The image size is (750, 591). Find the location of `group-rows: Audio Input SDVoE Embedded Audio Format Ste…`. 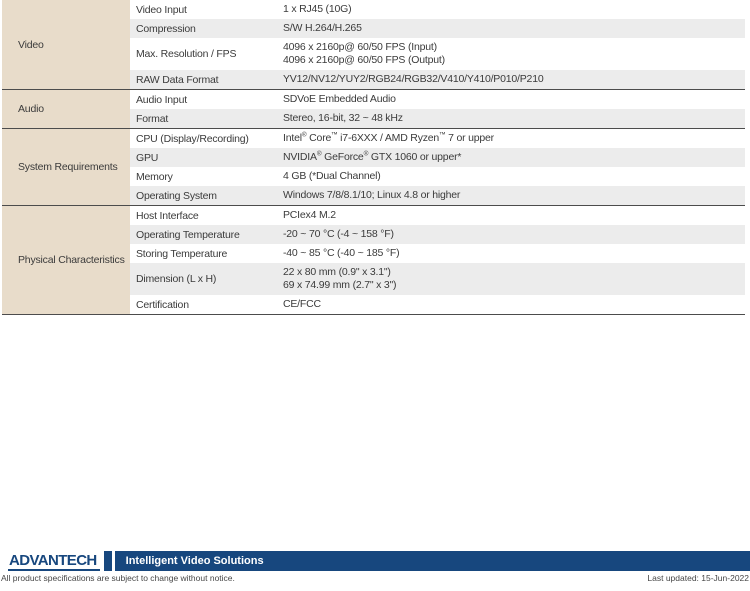

group-rows: Audio Input SDVoE Embedded Audio Format Ste… is located at coordinates (437, 109).